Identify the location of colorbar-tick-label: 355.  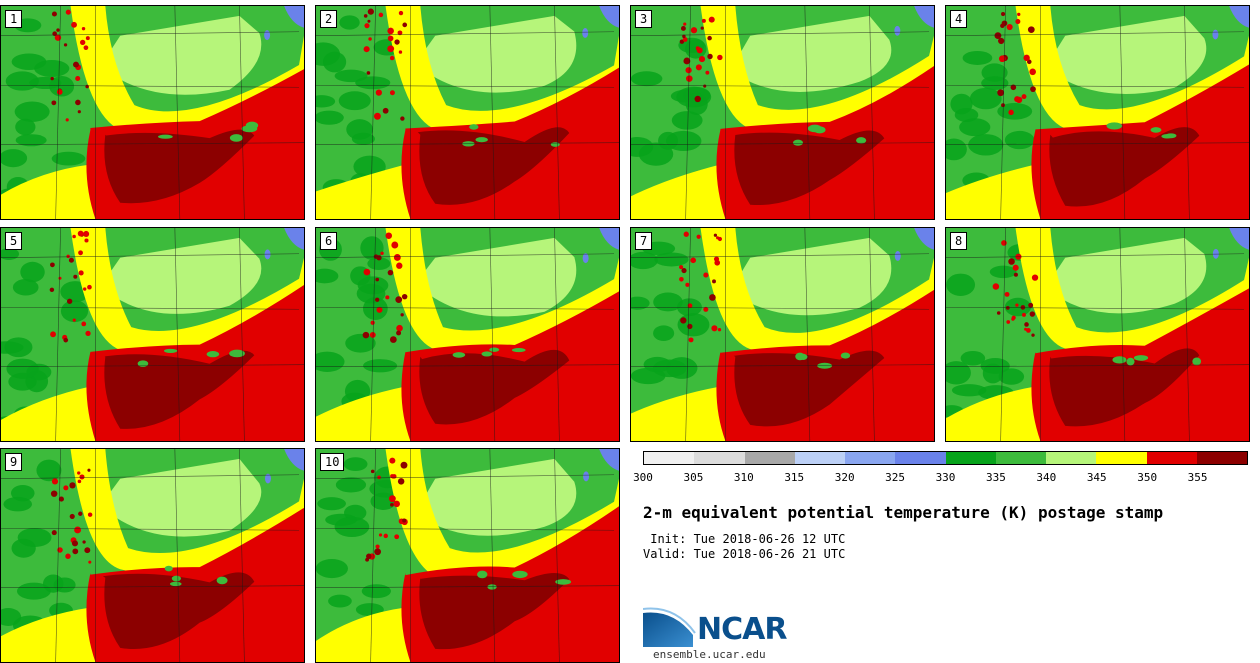
(1197, 477).